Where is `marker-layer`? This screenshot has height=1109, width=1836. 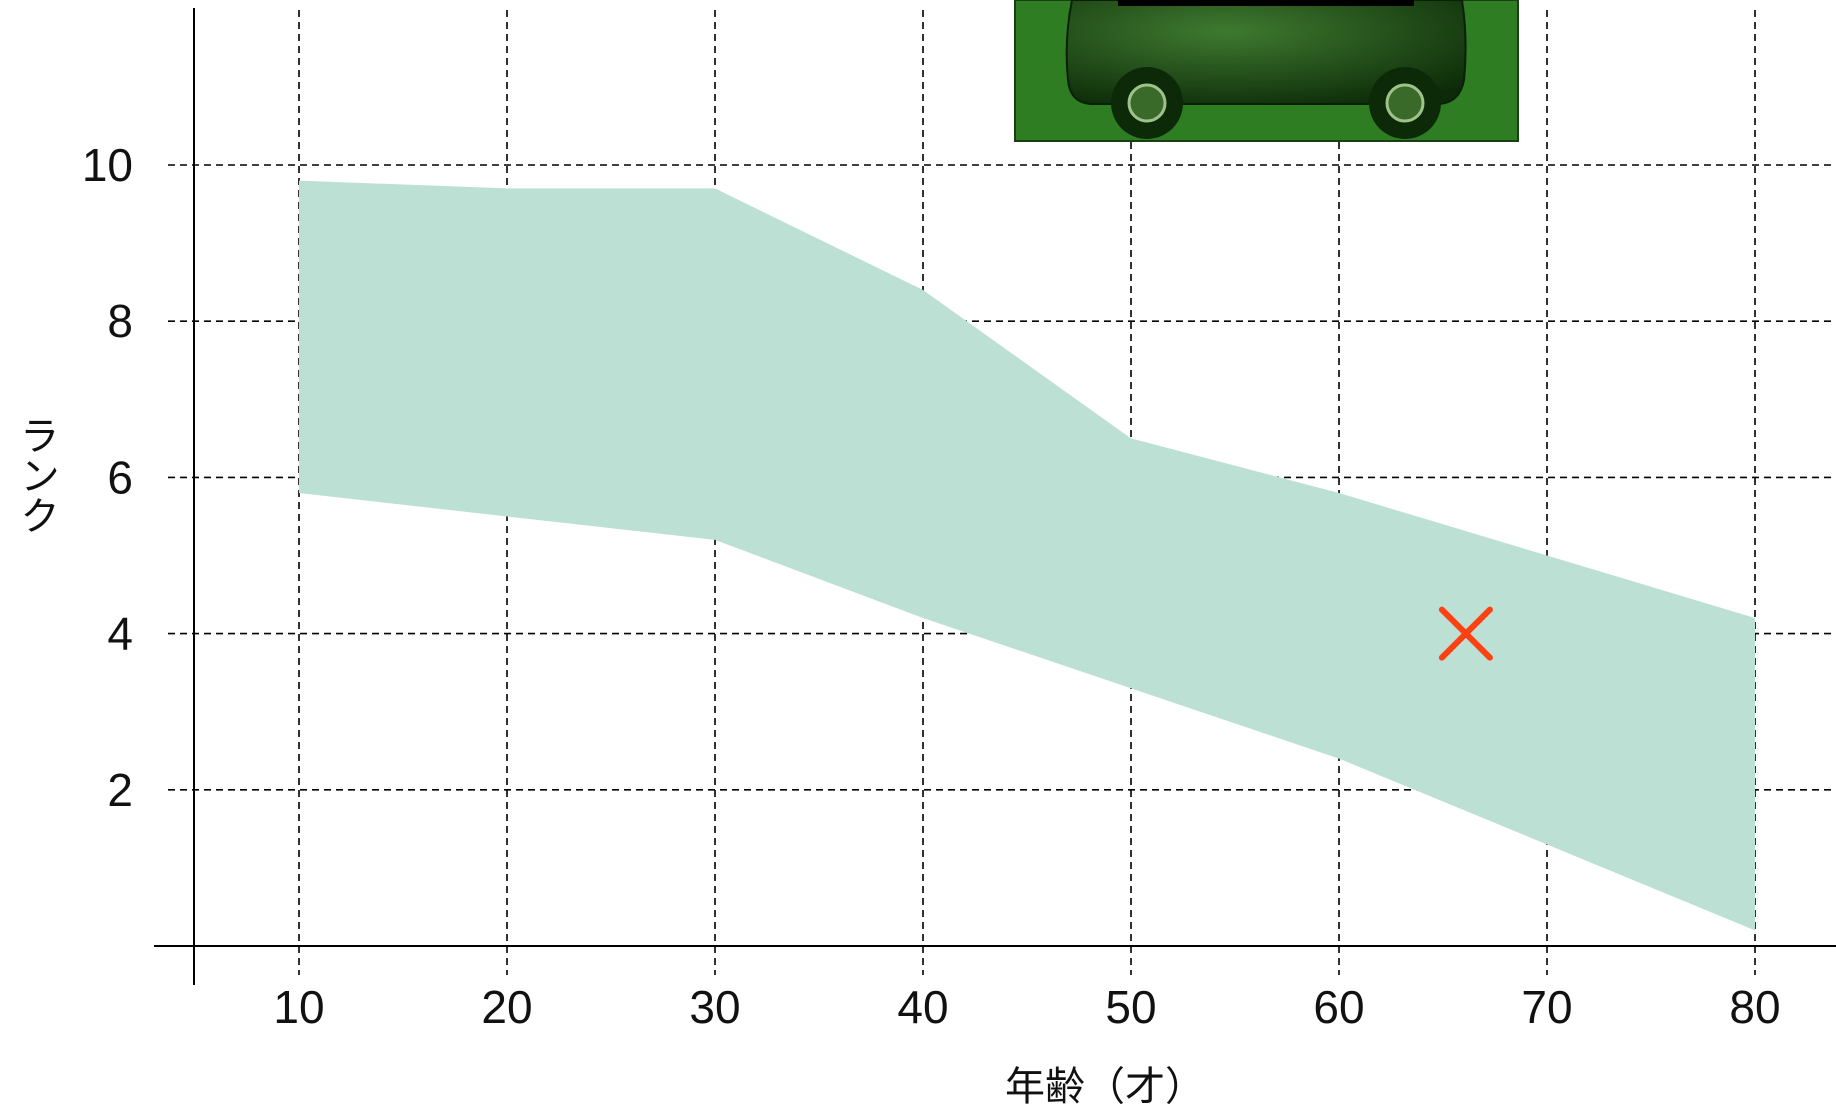 marker-layer is located at coordinates (1465, 633).